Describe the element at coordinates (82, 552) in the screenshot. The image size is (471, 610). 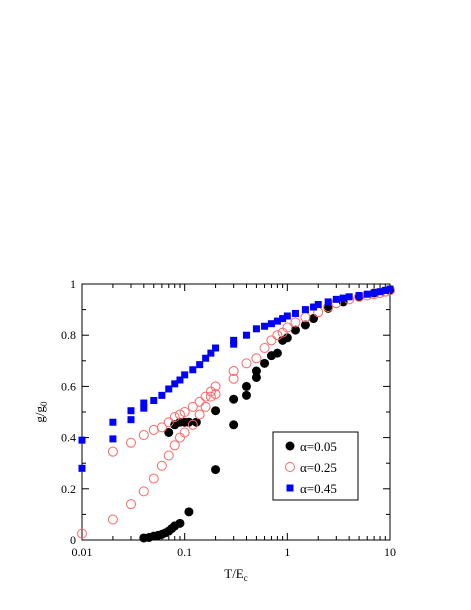
I see `x-tick-label: 0.01` at that location.